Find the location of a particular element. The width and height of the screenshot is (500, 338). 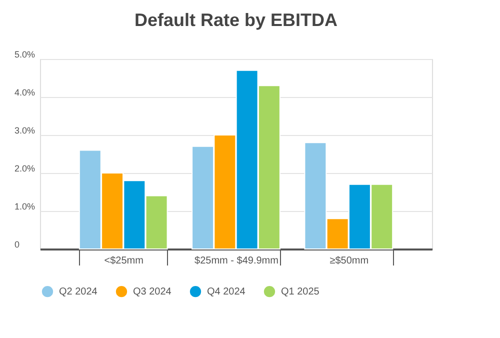

x-tick-label: ≥$50mm is located at coordinates (349, 261).